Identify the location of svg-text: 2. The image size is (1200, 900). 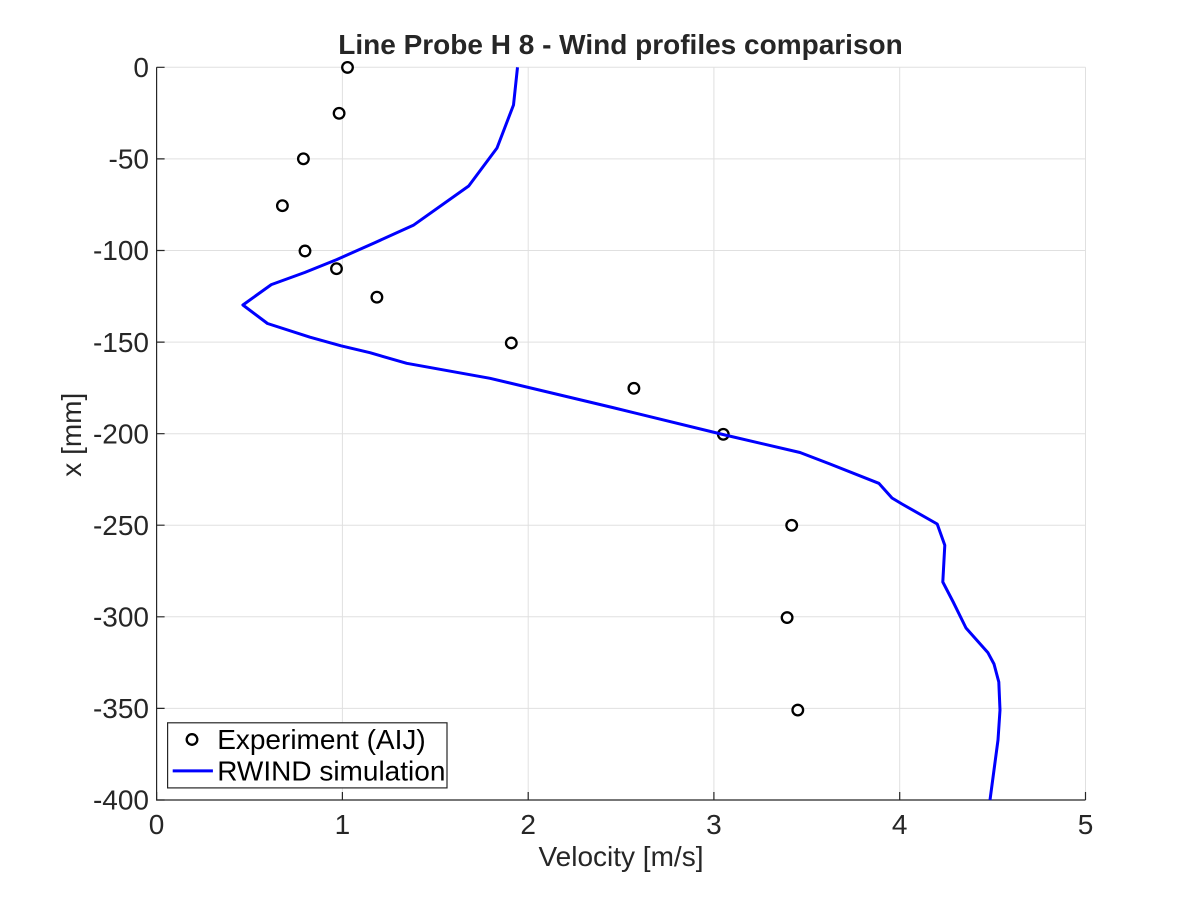
(528, 824).